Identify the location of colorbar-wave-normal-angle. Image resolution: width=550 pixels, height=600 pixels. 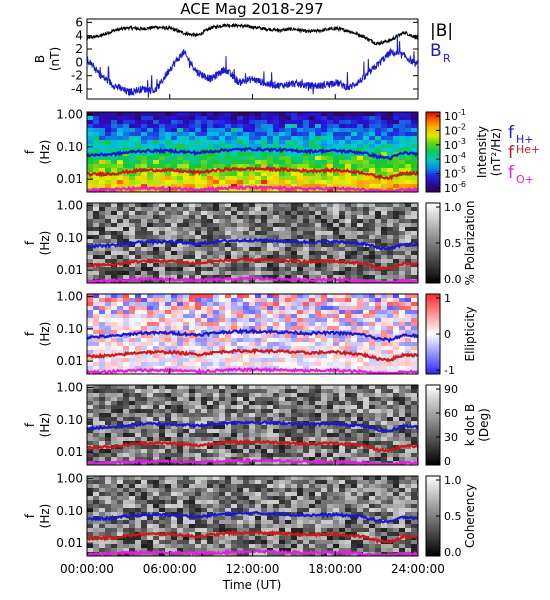
(433, 425).